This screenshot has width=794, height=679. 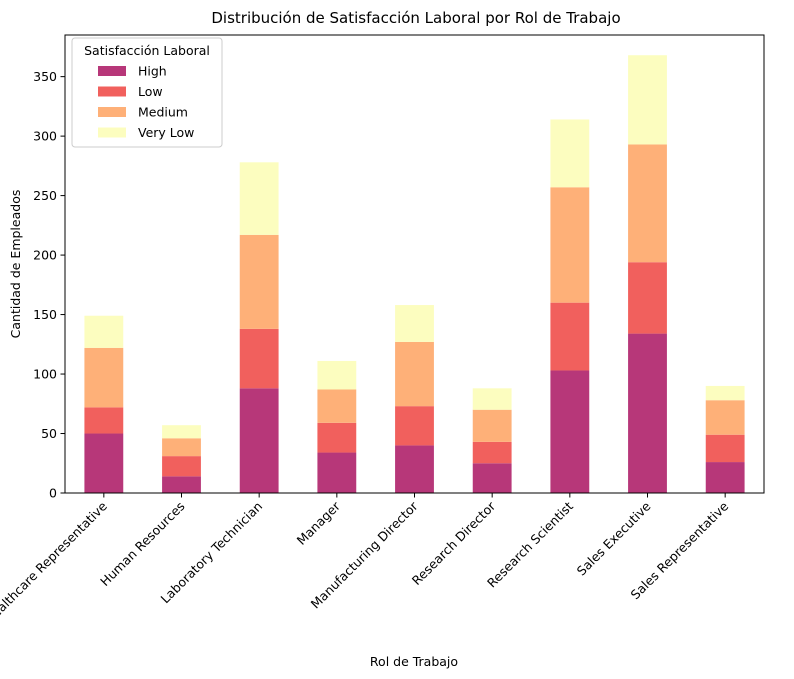 I want to click on y-tick-label: 250, so click(x=45, y=195).